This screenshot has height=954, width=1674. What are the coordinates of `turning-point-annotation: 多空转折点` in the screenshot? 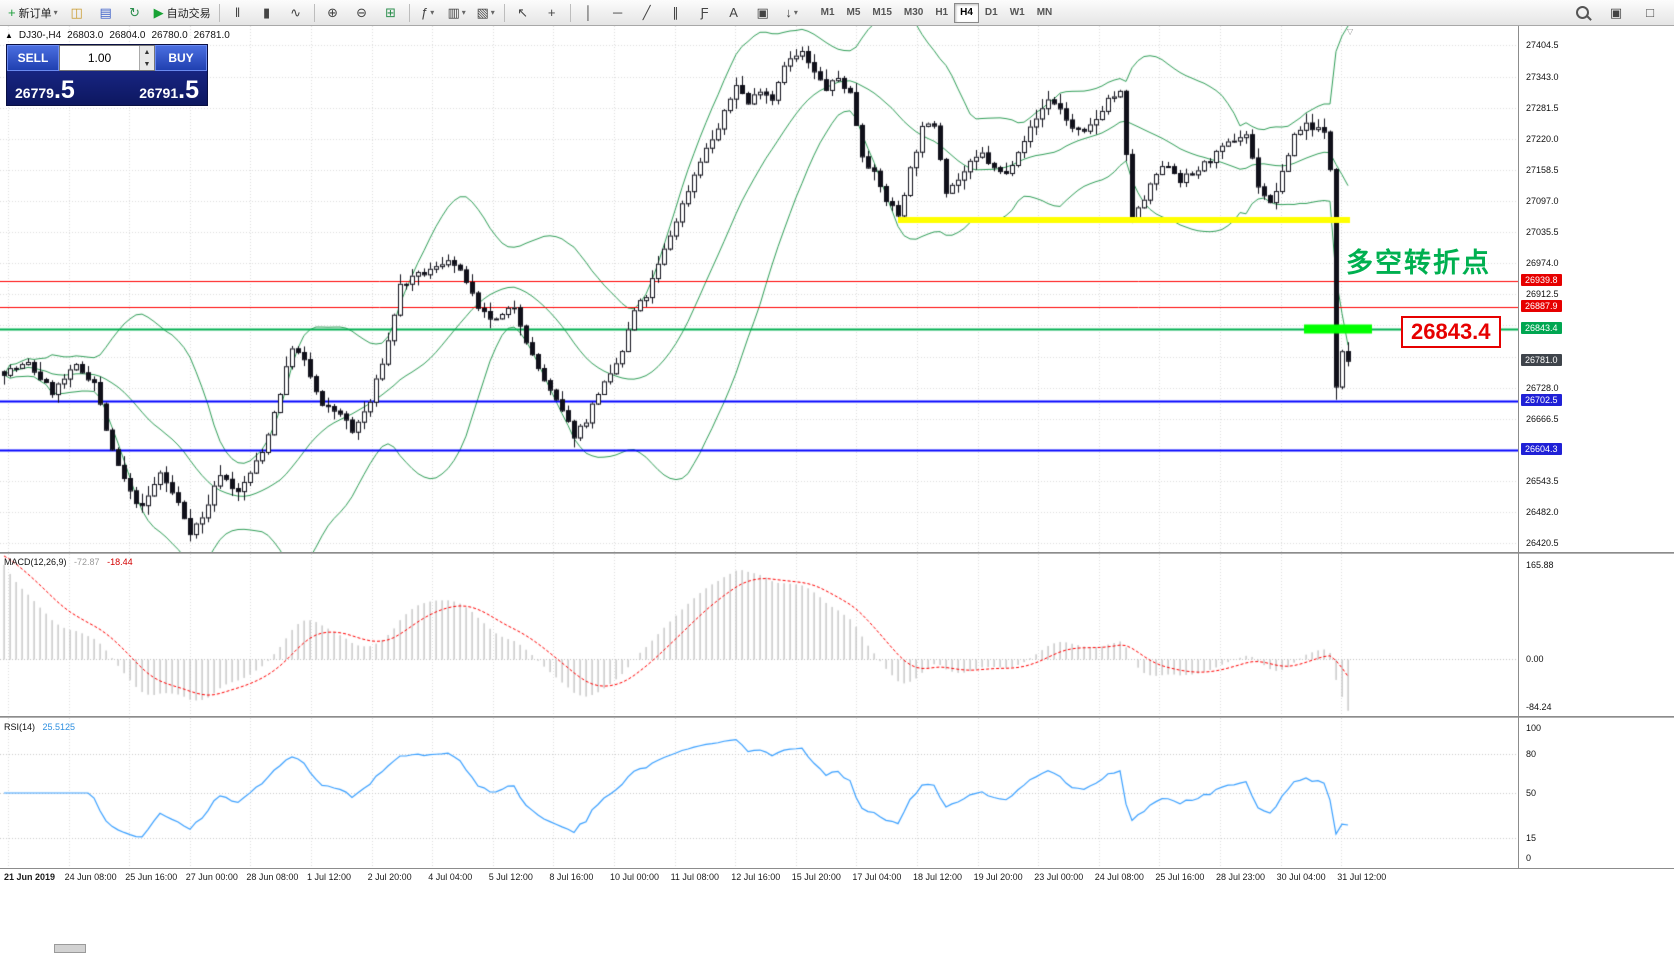 It's located at (1418, 263).